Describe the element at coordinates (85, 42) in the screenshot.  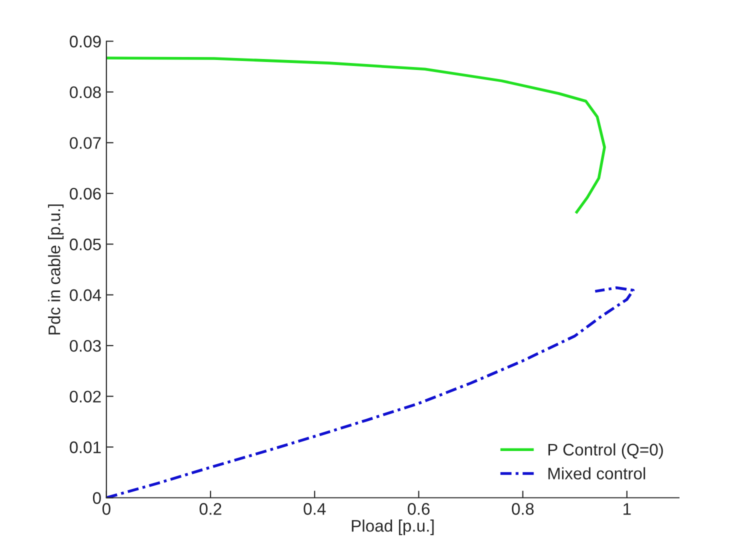
I see `y-tick-label: 0.09` at that location.